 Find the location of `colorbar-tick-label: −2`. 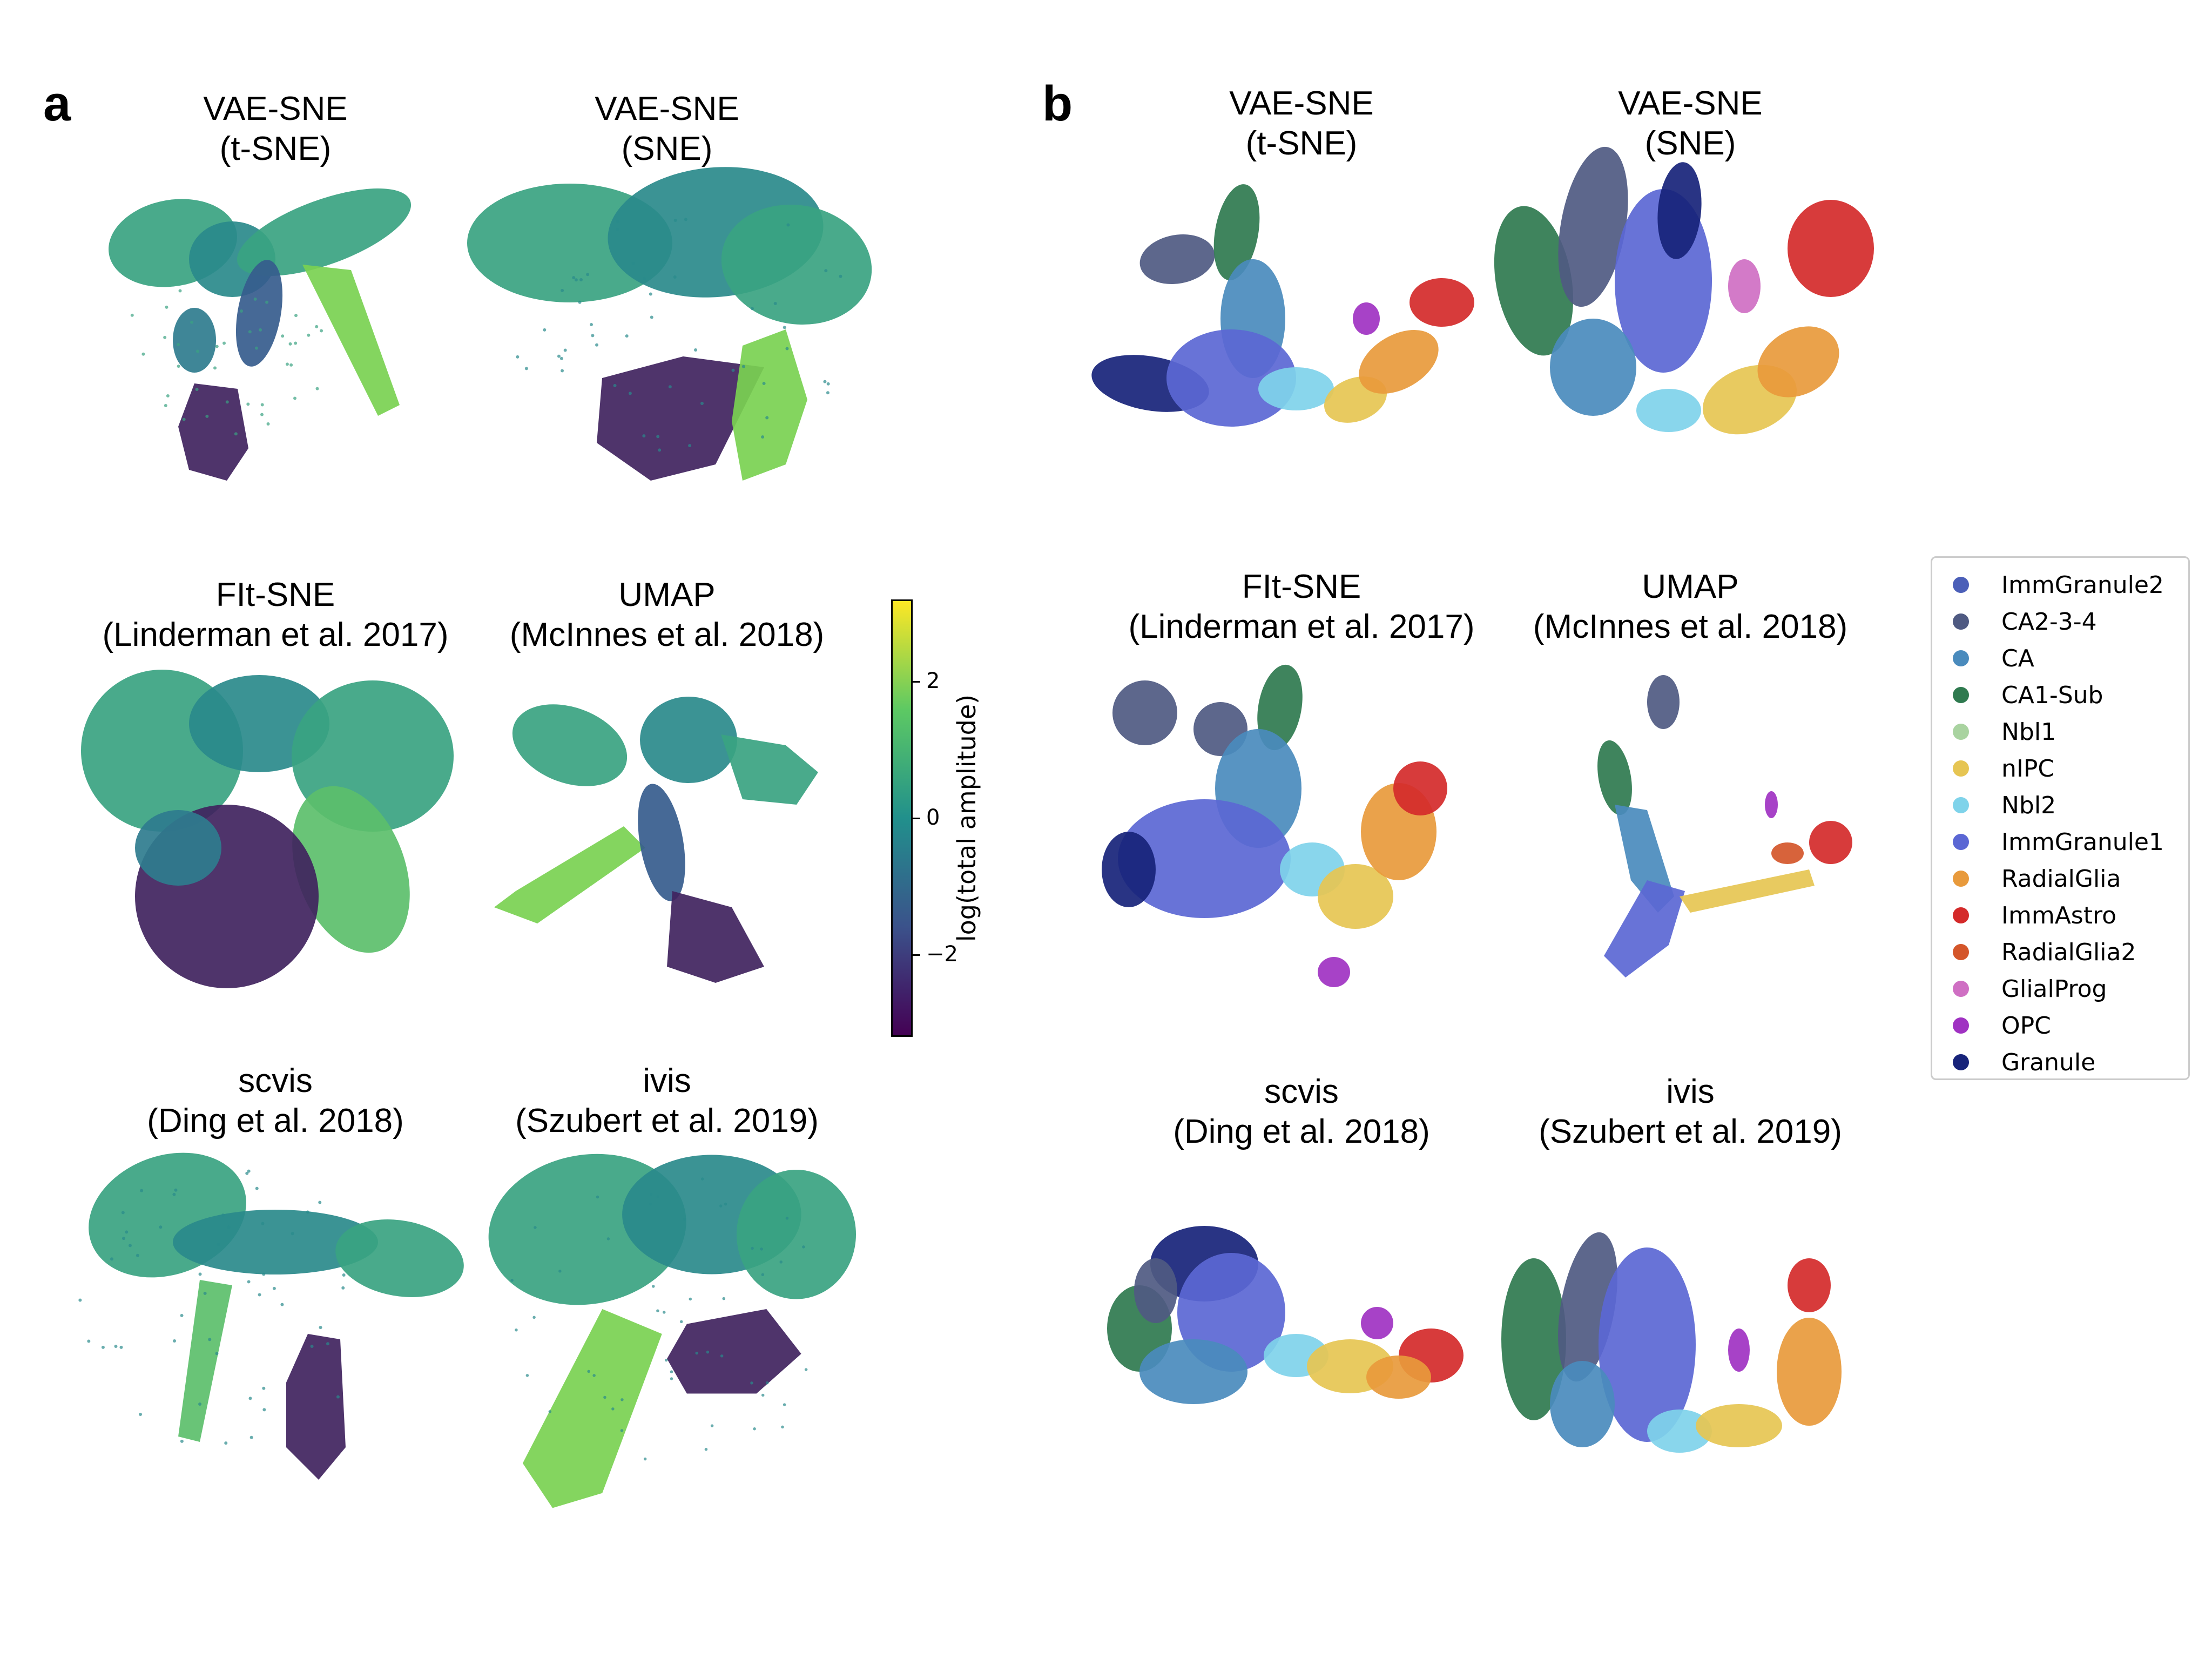

colorbar-tick-label: −2 is located at coordinates (942, 954).